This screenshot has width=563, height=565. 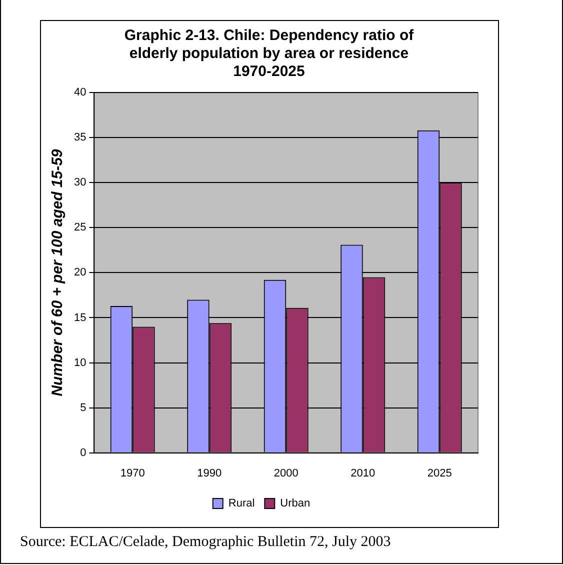 I want to click on source-note: Source: ECLAC/Celade, Demographic Bulletin 72, July 2003, so click(x=205, y=542).